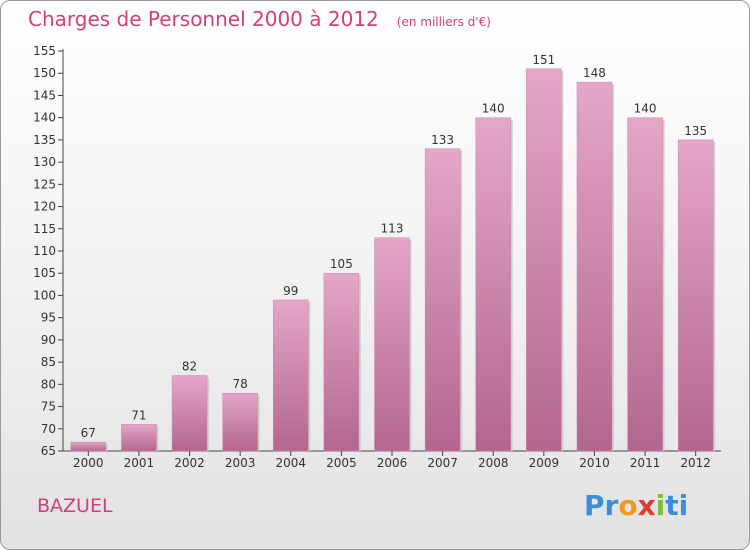 The width and height of the screenshot is (750, 550). What do you see at coordinates (594, 266) in the screenshot?
I see `bar-2010` at bounding box center [594, 266].